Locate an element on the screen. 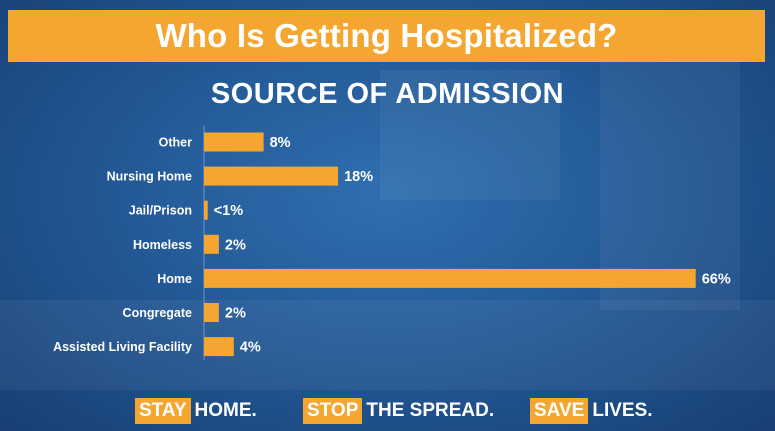 This screenshot has width=775, height=431. footer-highlight-stay: STAY is located at coordinates (163, 411).